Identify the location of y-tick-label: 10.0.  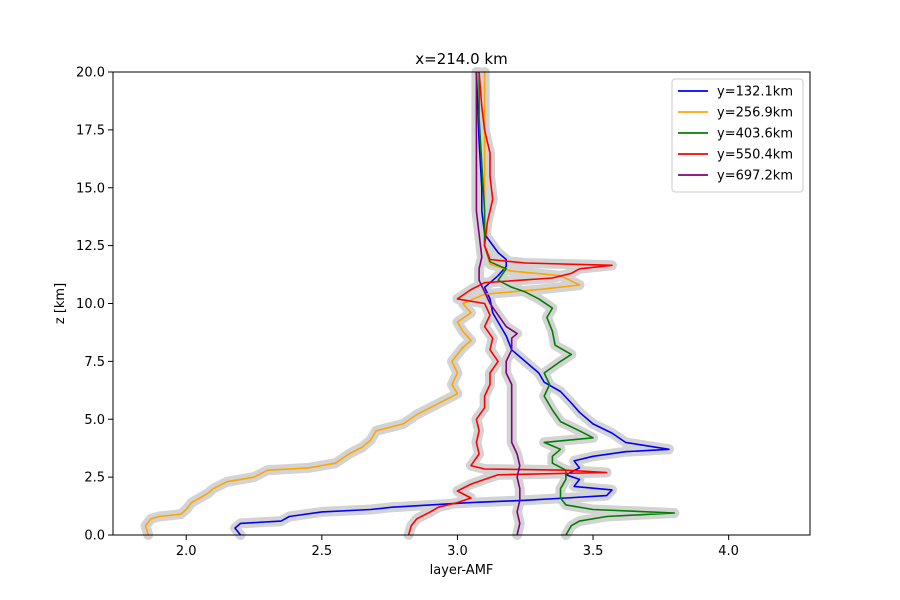
(90, 304).